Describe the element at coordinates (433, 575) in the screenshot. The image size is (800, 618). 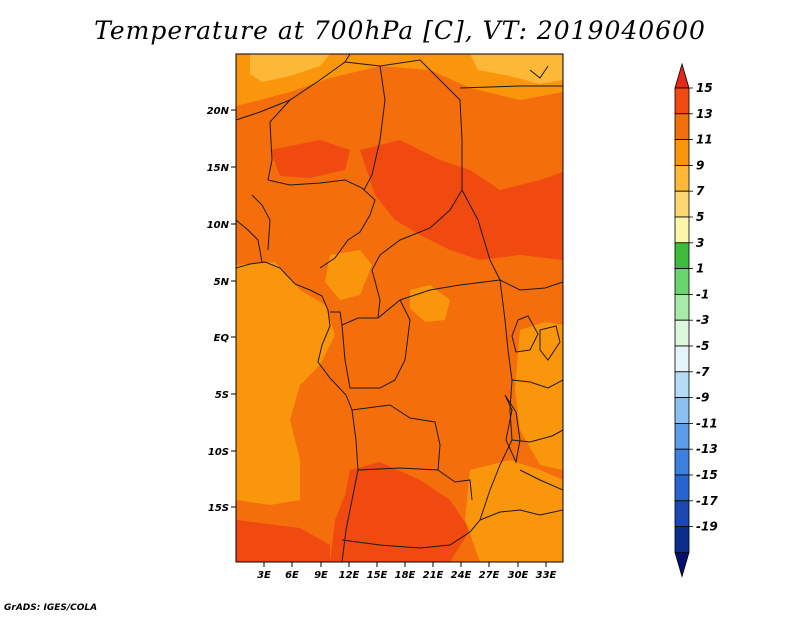
I see `lon-tick-label: 21E` at that location.